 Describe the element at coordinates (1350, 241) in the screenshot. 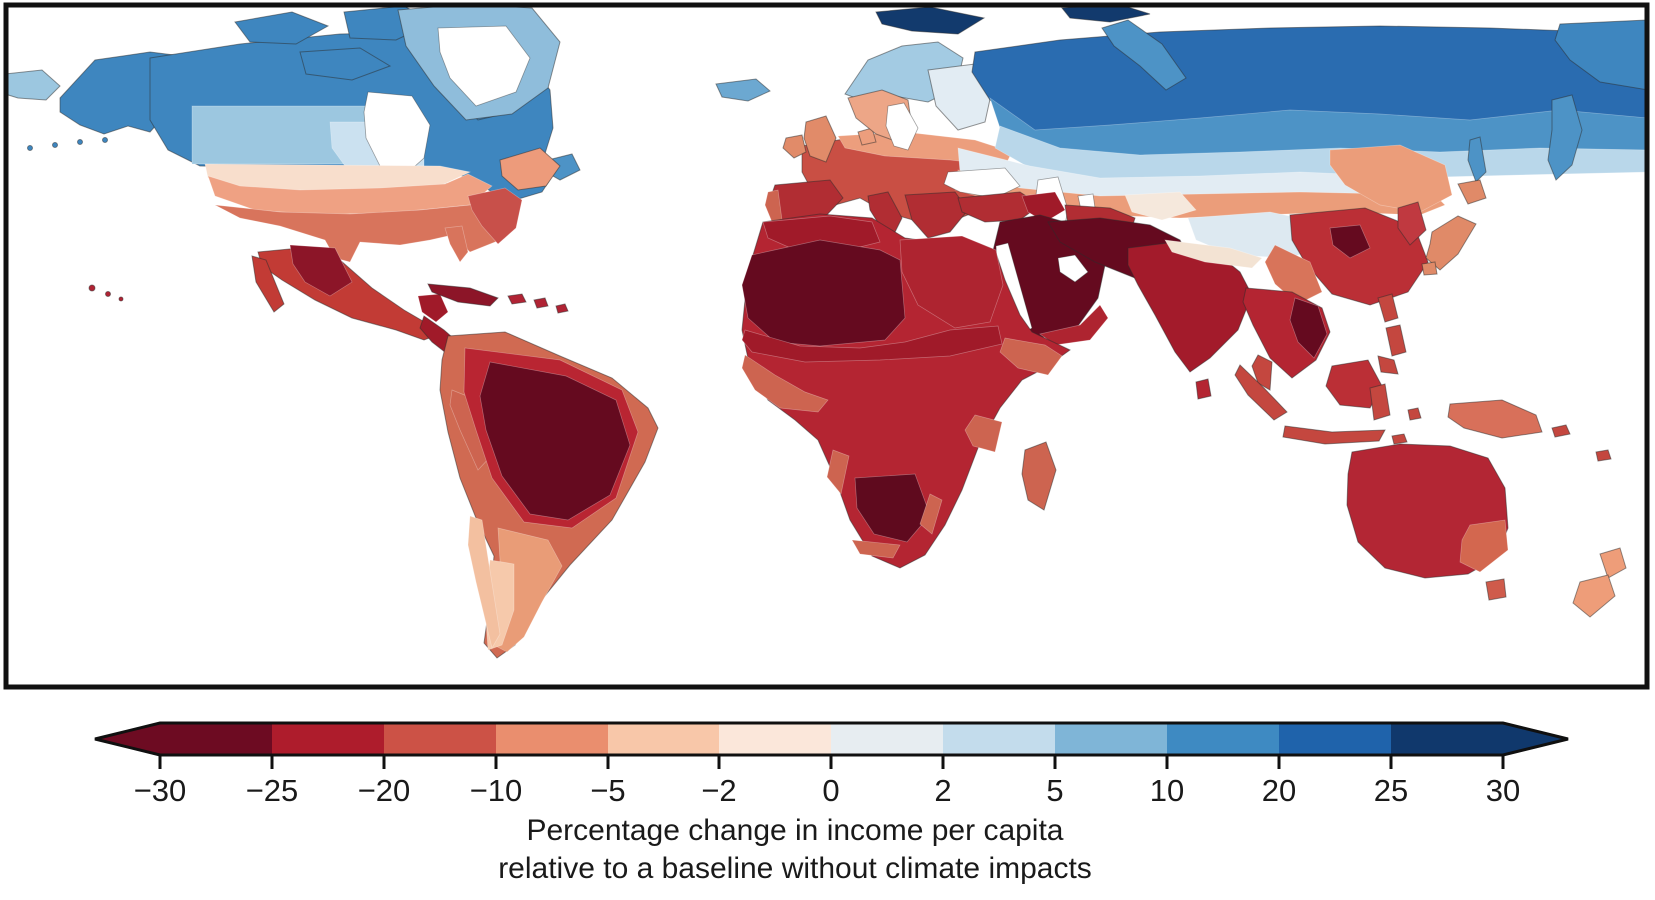

I see `region-china-patch` at that location.